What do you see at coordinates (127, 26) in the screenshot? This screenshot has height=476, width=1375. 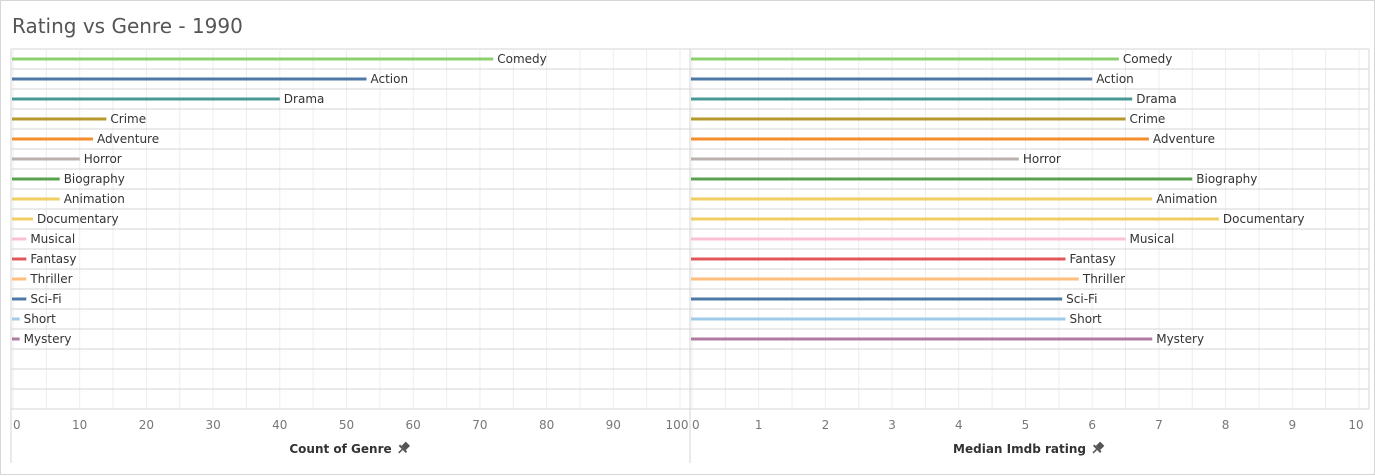 I see `page-title: Rating vs Genre - 1990` at bounding box center [127, 26].